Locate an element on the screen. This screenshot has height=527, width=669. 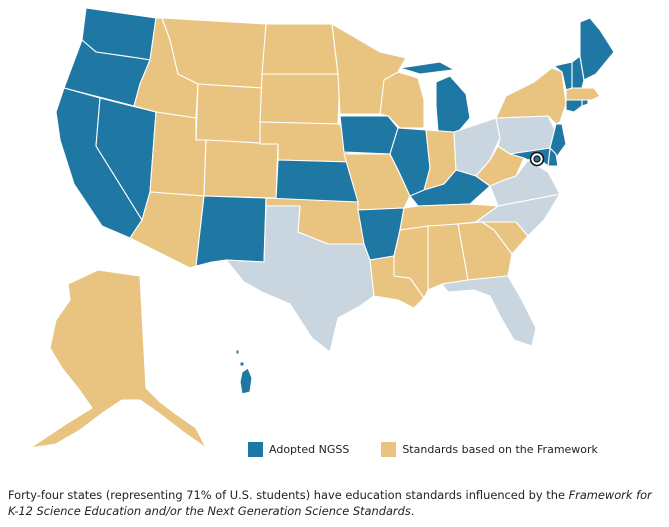
state-maine is located at coordinates (597, 49).